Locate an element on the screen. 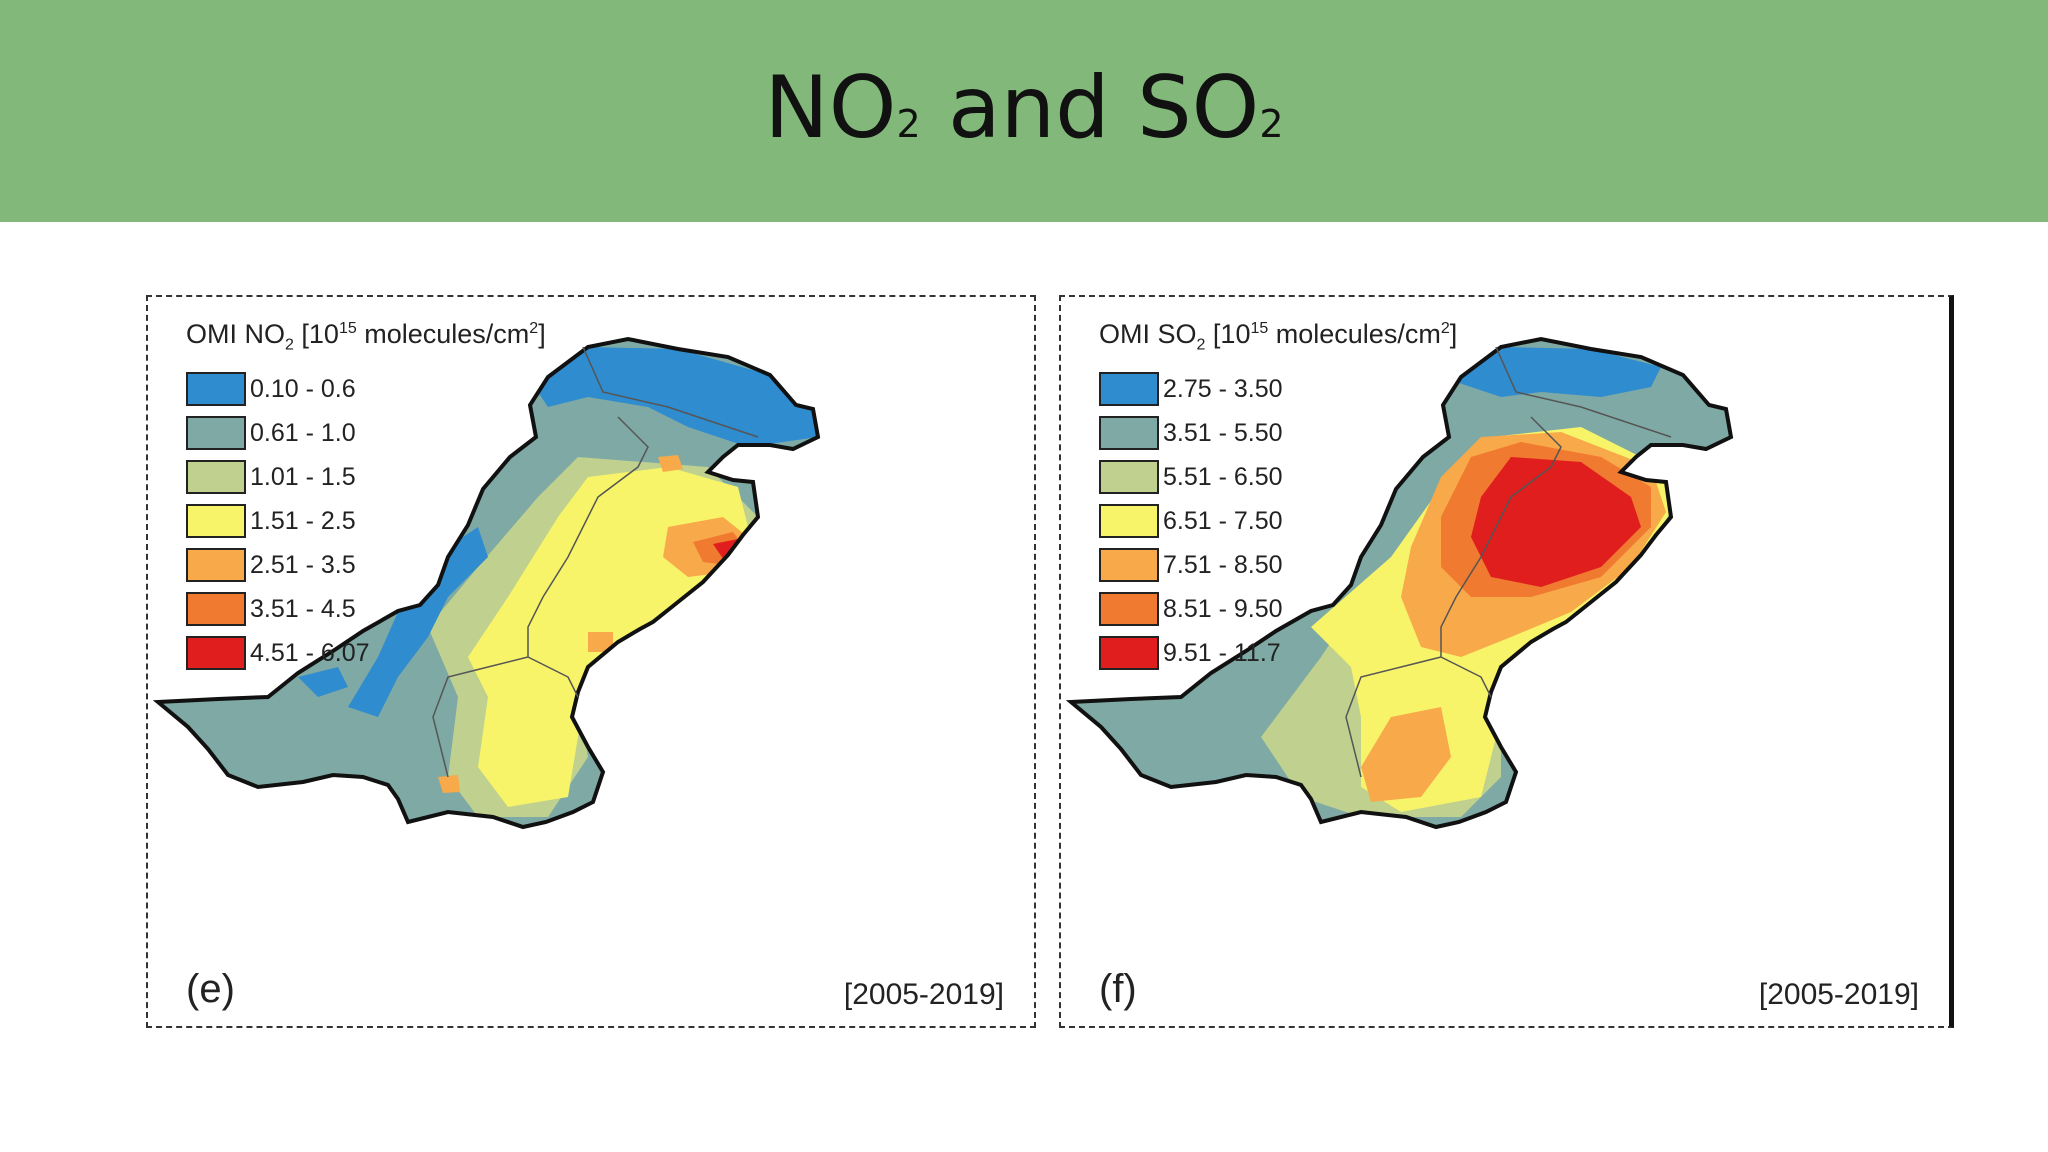 This screenshot has height=1152, width=2048. legend-item: 0.10 - 0.6 is located at coordinates (278, 389).